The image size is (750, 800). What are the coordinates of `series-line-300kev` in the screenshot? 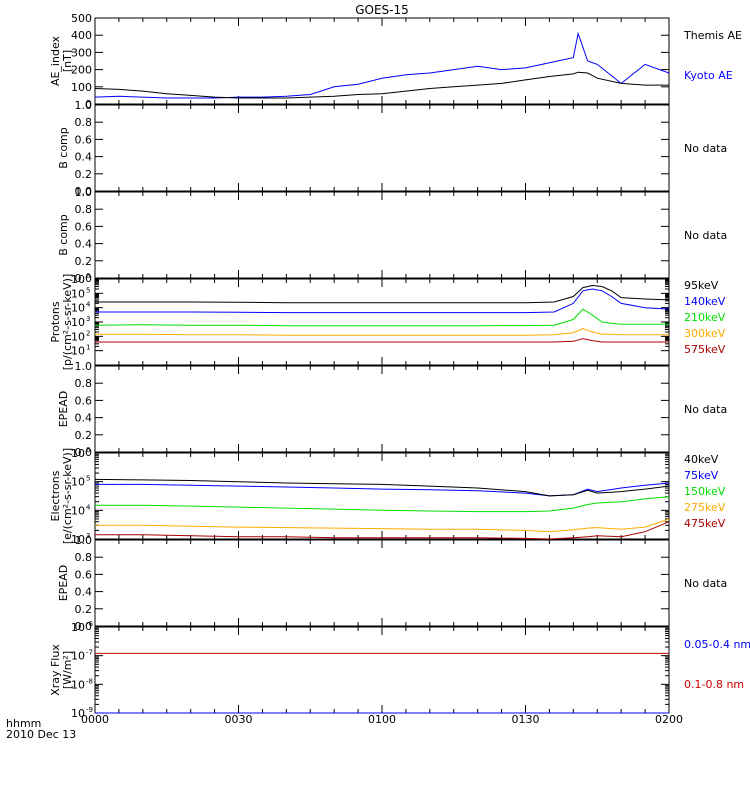 It's located at (382, 331).